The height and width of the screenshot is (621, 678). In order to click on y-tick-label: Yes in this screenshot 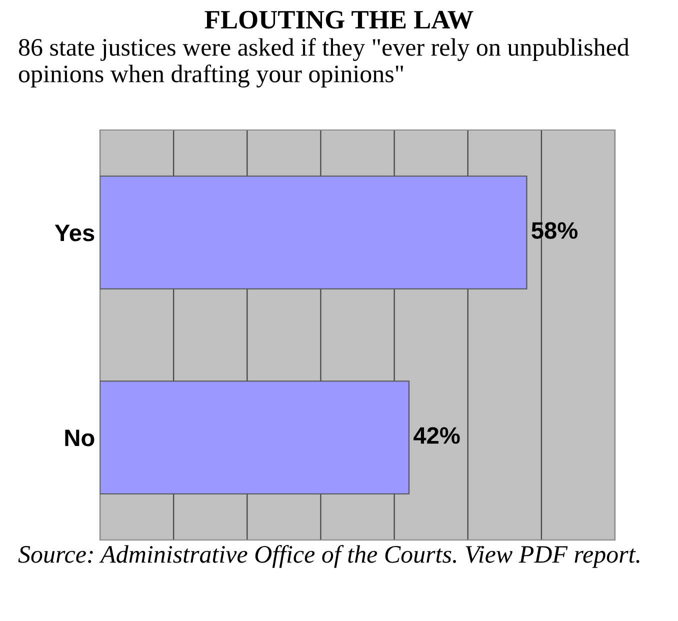, I will do `click(74, 233)`.